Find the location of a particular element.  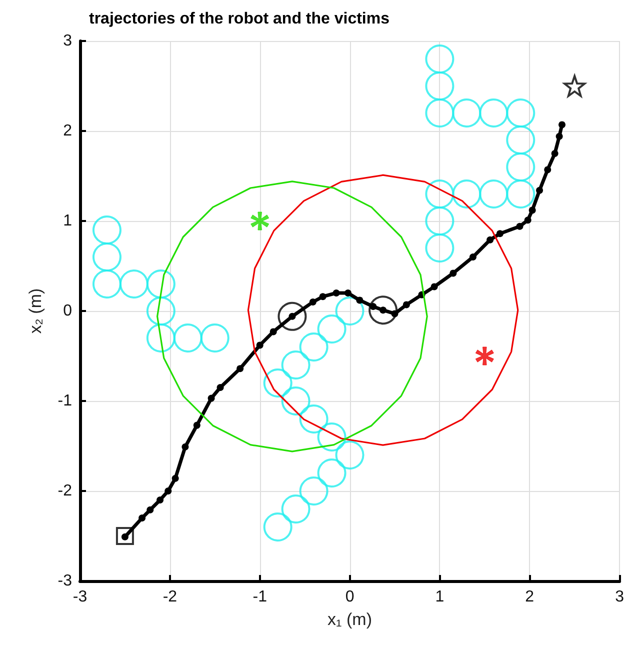

y-tick-label: -2 is located at coordinates (65, 491).